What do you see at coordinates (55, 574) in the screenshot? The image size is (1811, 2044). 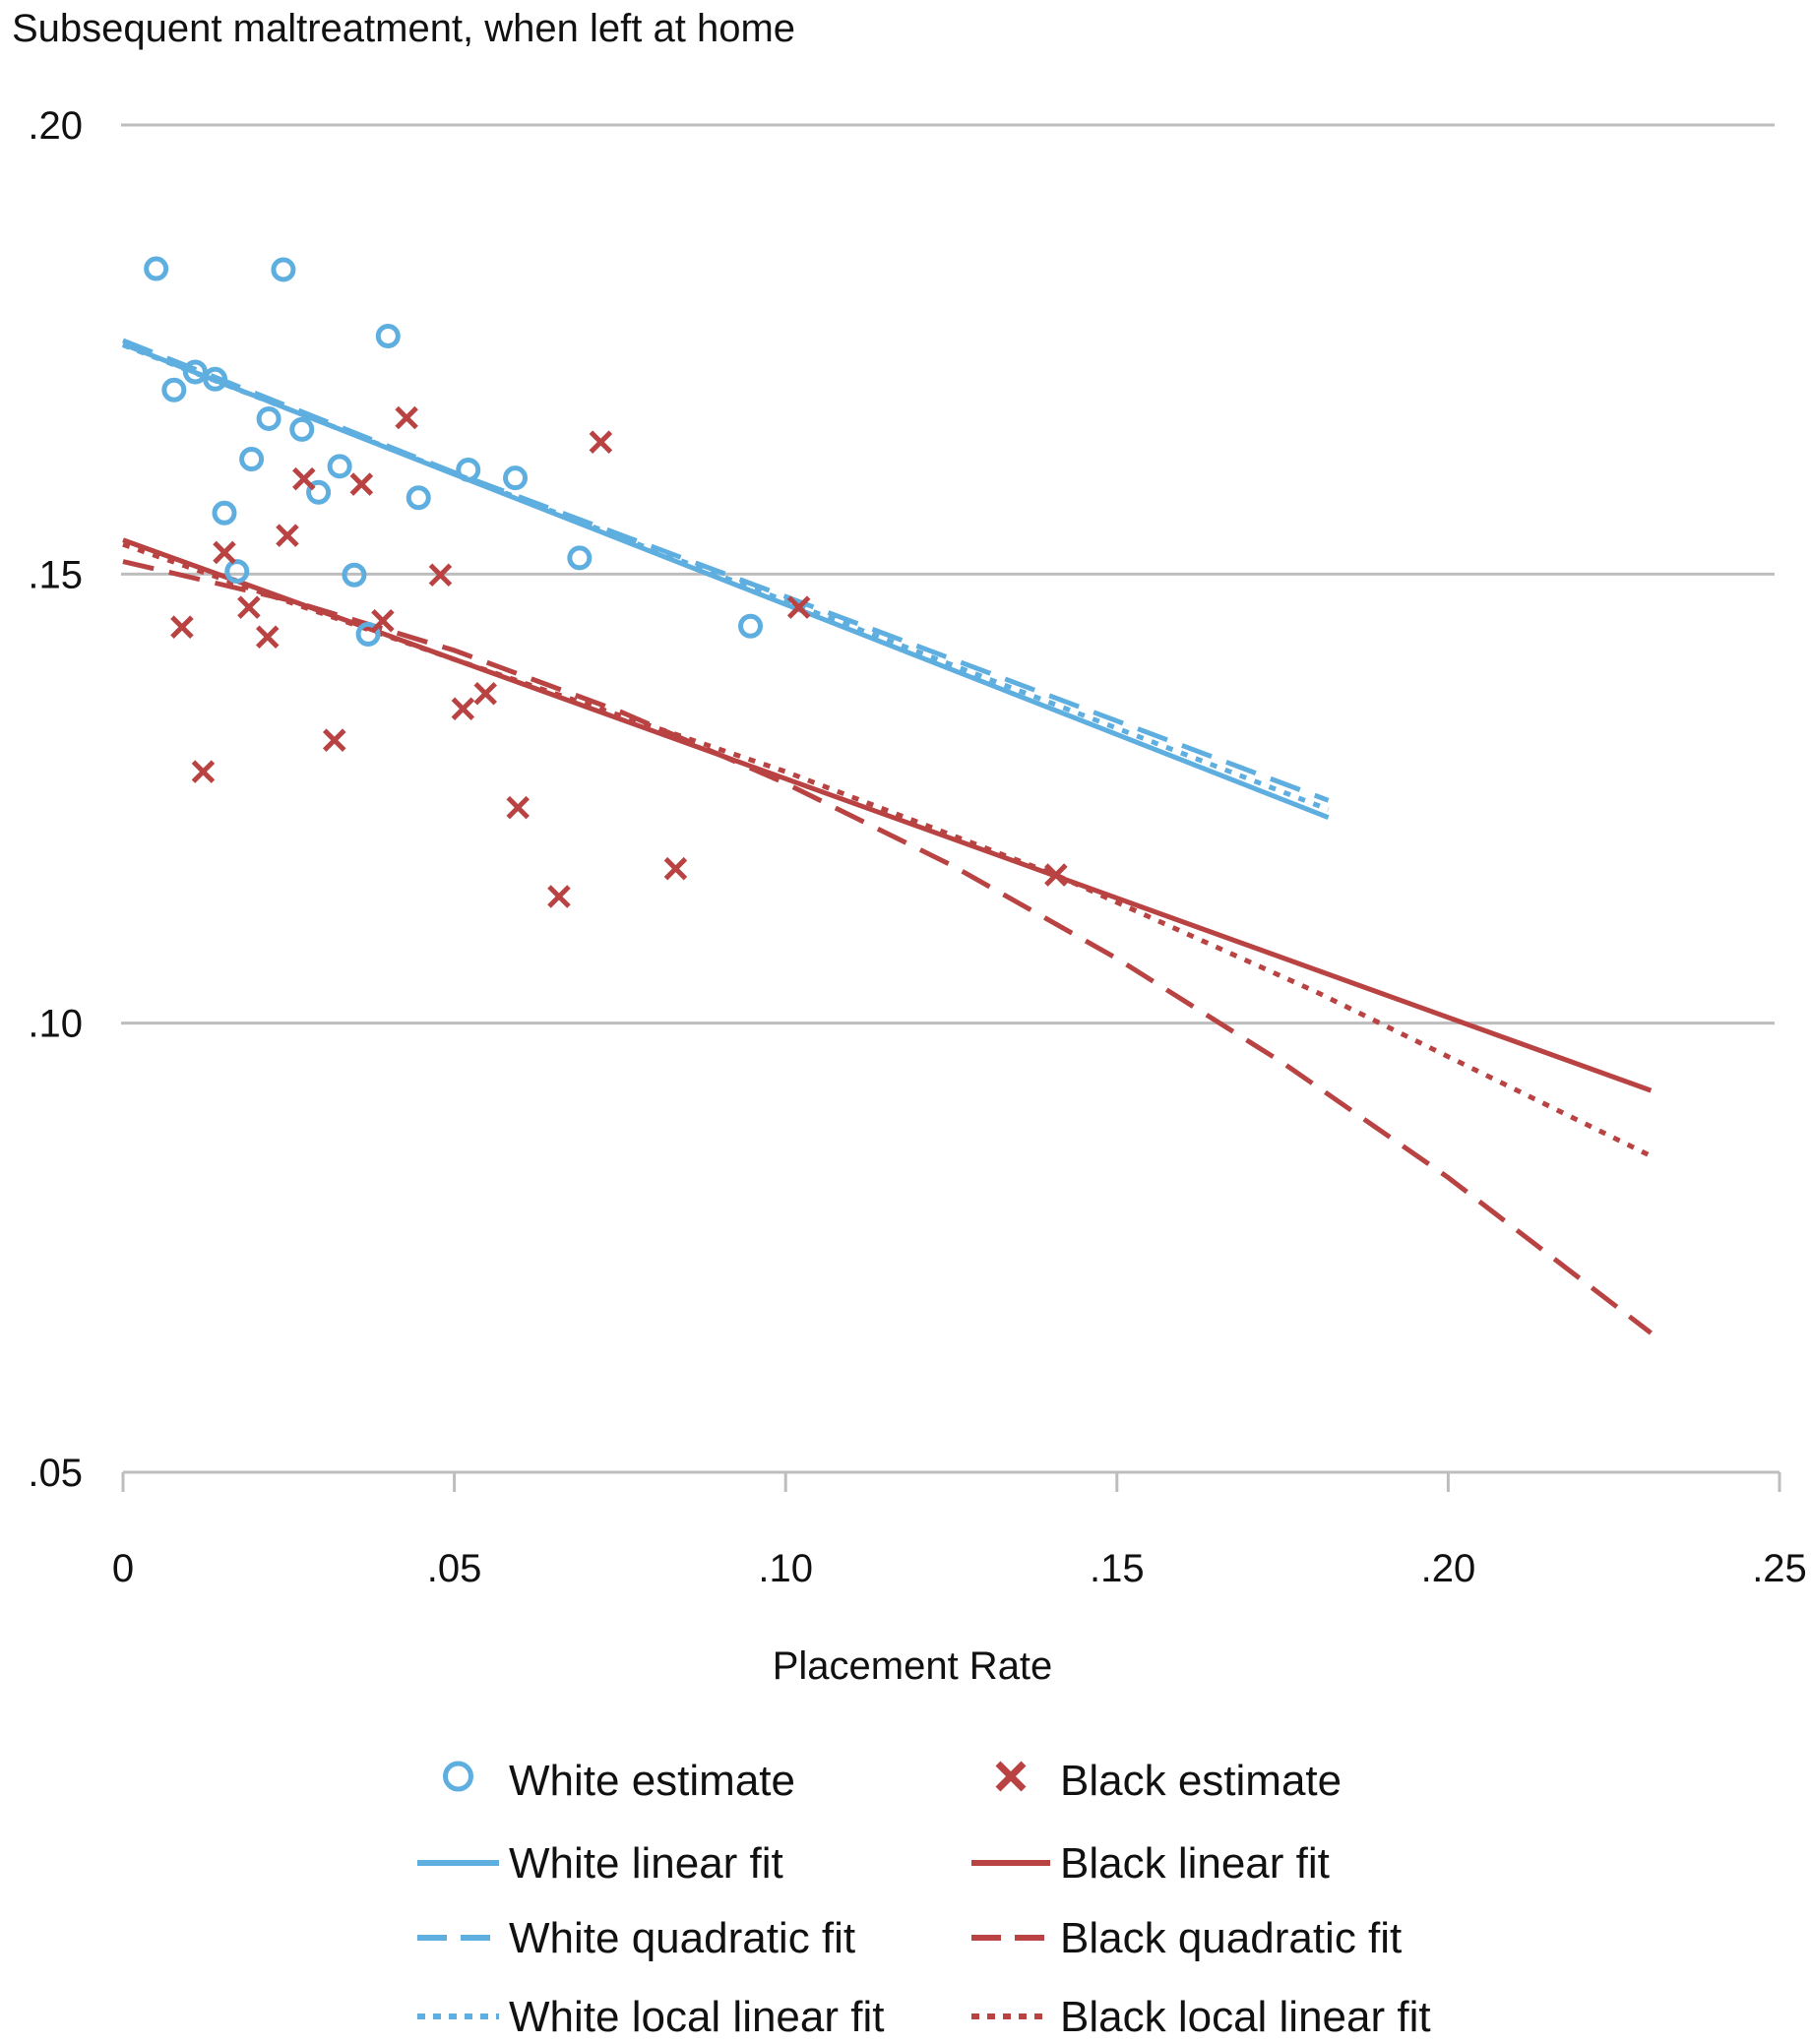 I see `y-tick-label: .15` at bounding box center [55, 574].